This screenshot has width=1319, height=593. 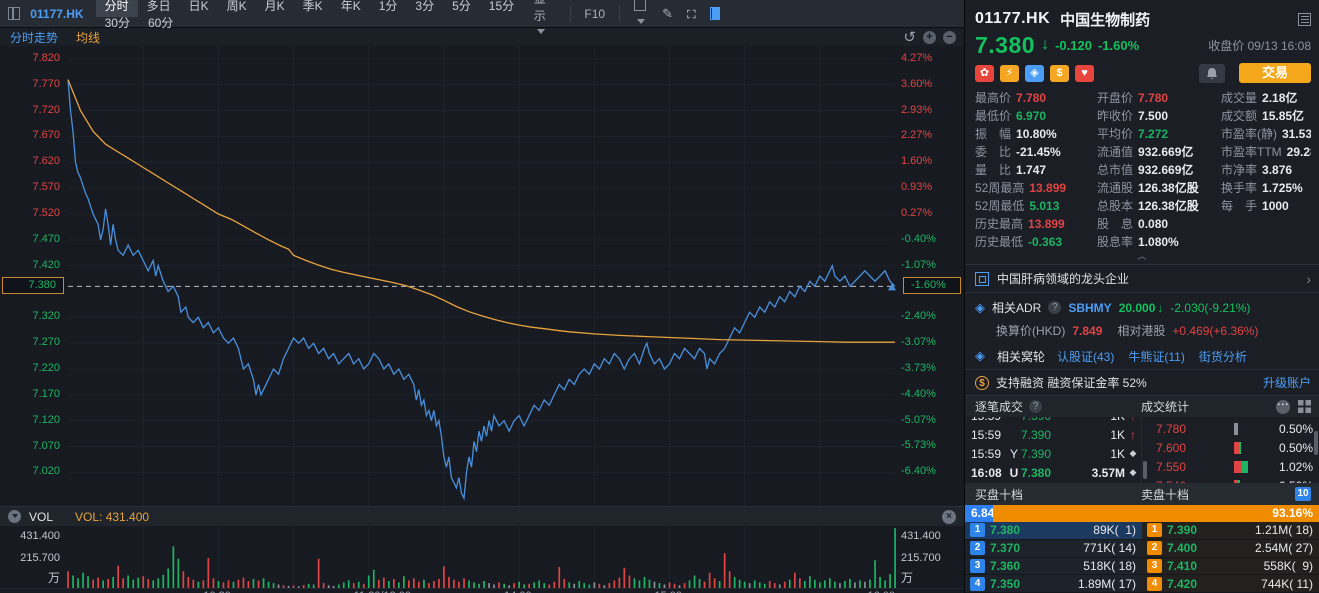 What do you see at coordinates (949, 37) in the screenshot?
I see `zoom-out-icon: −` at bounding box center [949, 37].